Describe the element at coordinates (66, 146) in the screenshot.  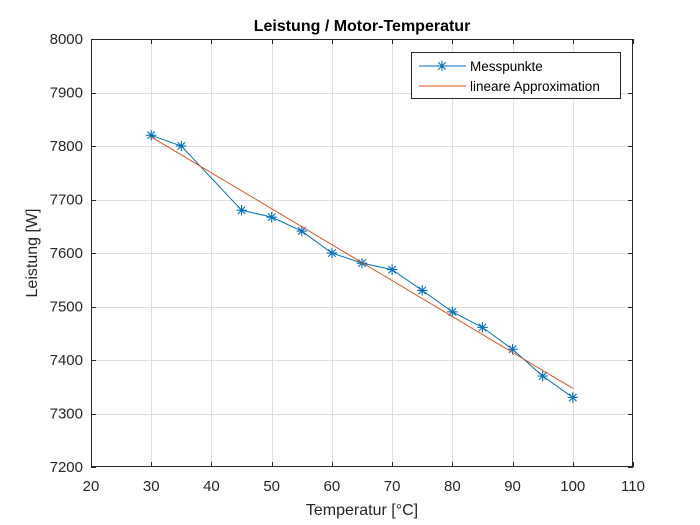
I see `y-tick-label: 7800` at that location.